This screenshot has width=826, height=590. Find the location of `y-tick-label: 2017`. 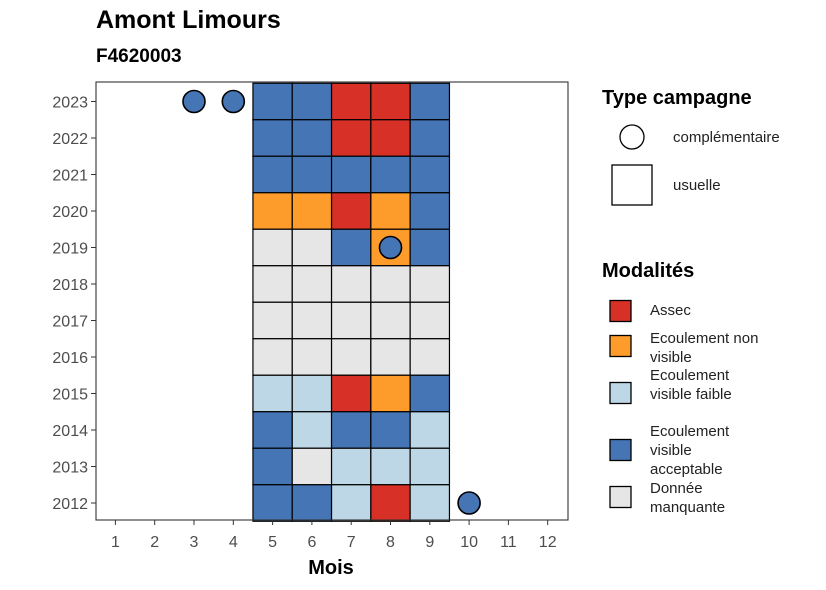

y-tick-label: 2017 is located at coordinates (70, 322).